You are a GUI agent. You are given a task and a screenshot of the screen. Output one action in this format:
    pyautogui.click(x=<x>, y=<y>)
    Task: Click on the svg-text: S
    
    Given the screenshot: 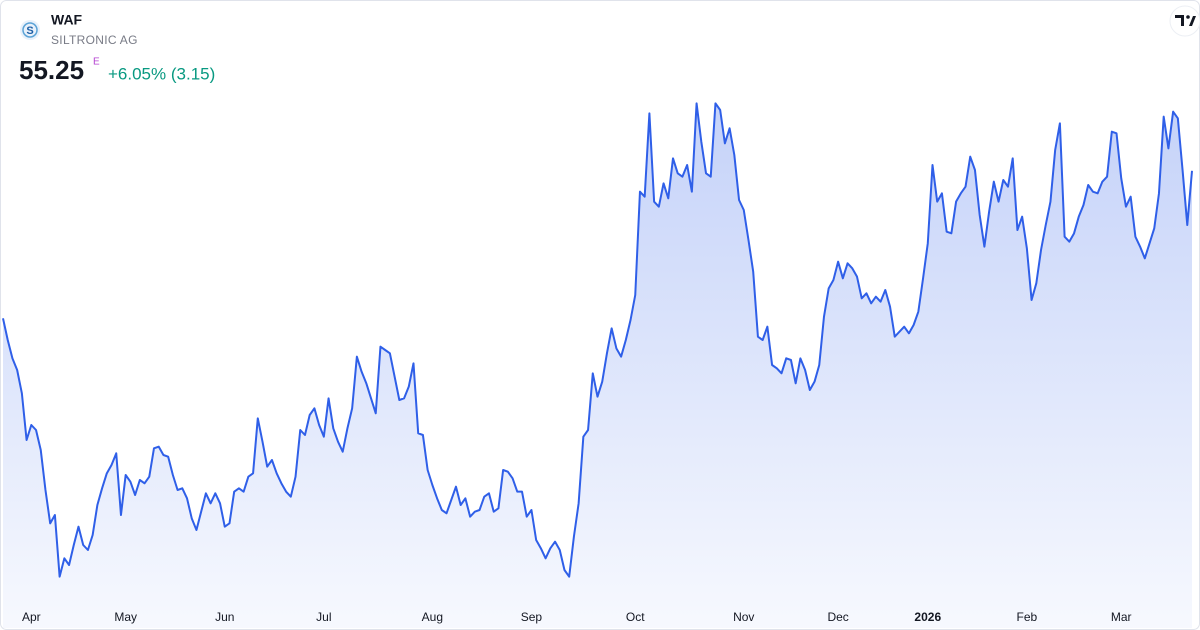 What is the action you would take?
    pyautogui.click(x=29, y=31)
    